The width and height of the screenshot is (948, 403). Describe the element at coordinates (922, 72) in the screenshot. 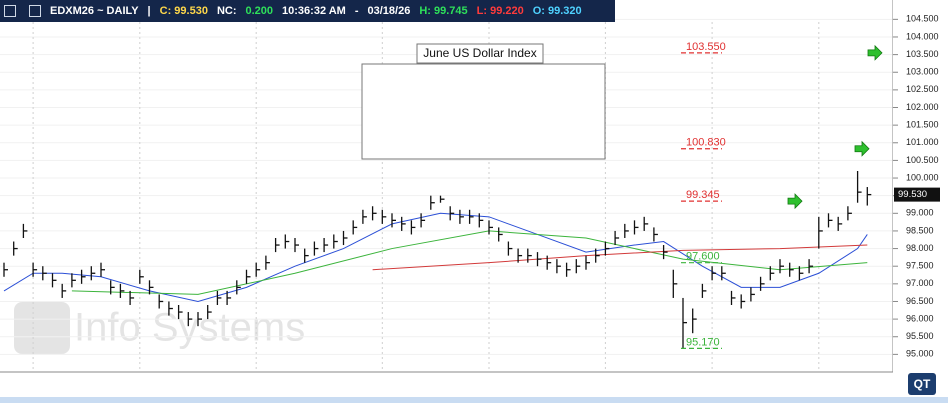

I see `y-tick-label: 103.000` at that location.